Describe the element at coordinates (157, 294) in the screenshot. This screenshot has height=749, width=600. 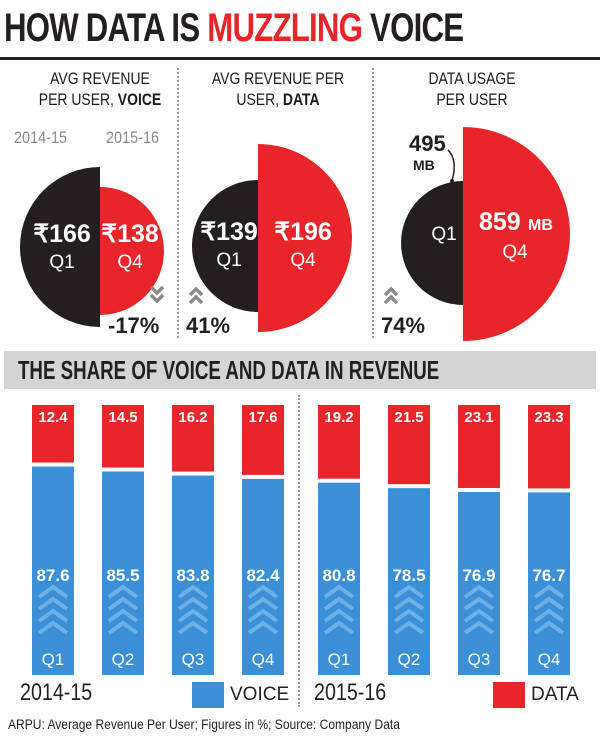
I see `voice-down-chevron-icon` at that location.